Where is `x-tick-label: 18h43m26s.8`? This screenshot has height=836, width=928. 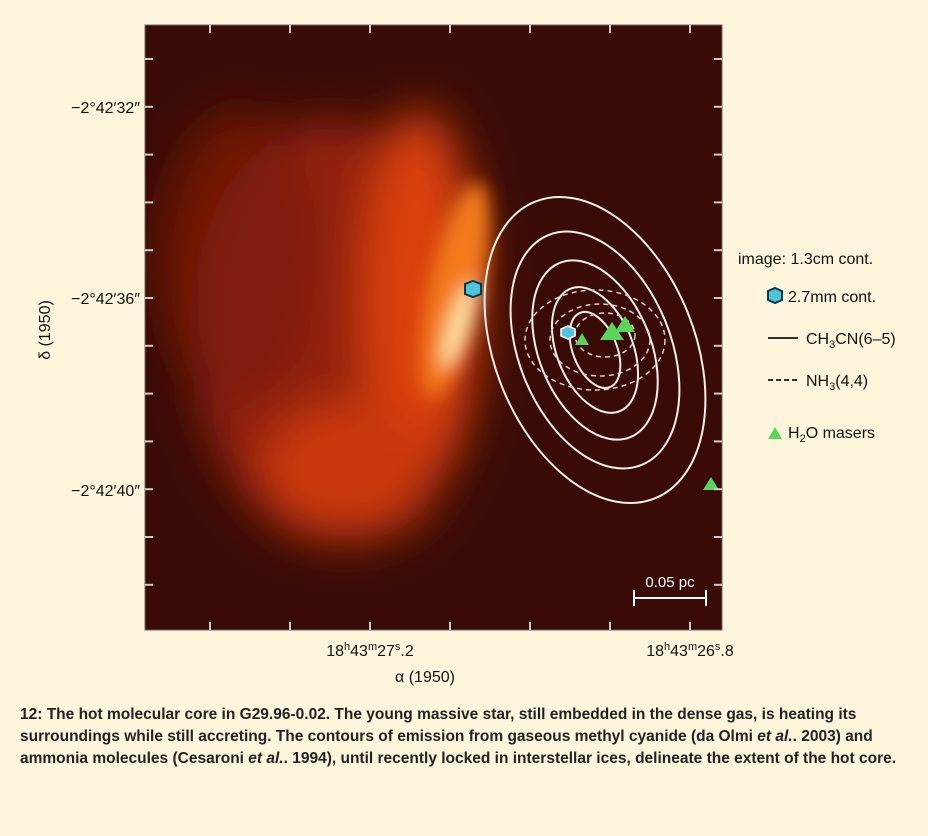 x-tick-label: 18h43m26s.8 is located at coordinates (690, 650).